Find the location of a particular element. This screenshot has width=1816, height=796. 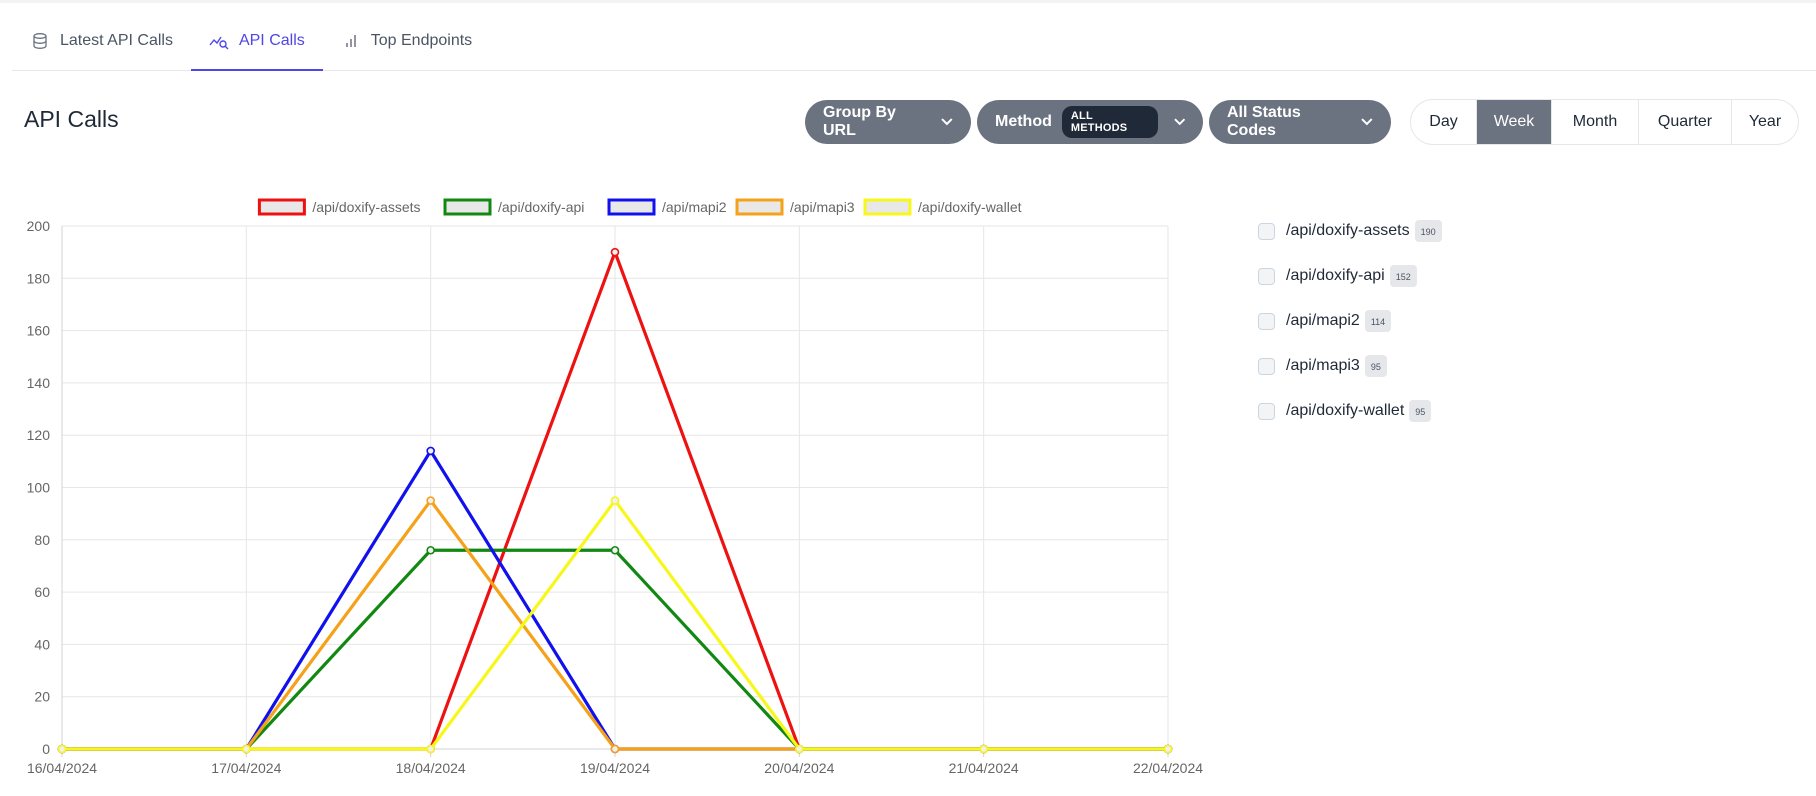

range-year-button: Year is located at coordinates (1765, 122).